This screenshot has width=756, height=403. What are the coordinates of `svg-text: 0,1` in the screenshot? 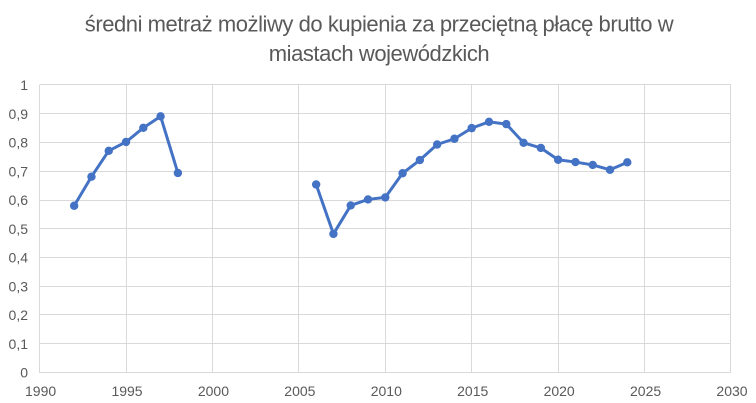 It's located at (19, 344).